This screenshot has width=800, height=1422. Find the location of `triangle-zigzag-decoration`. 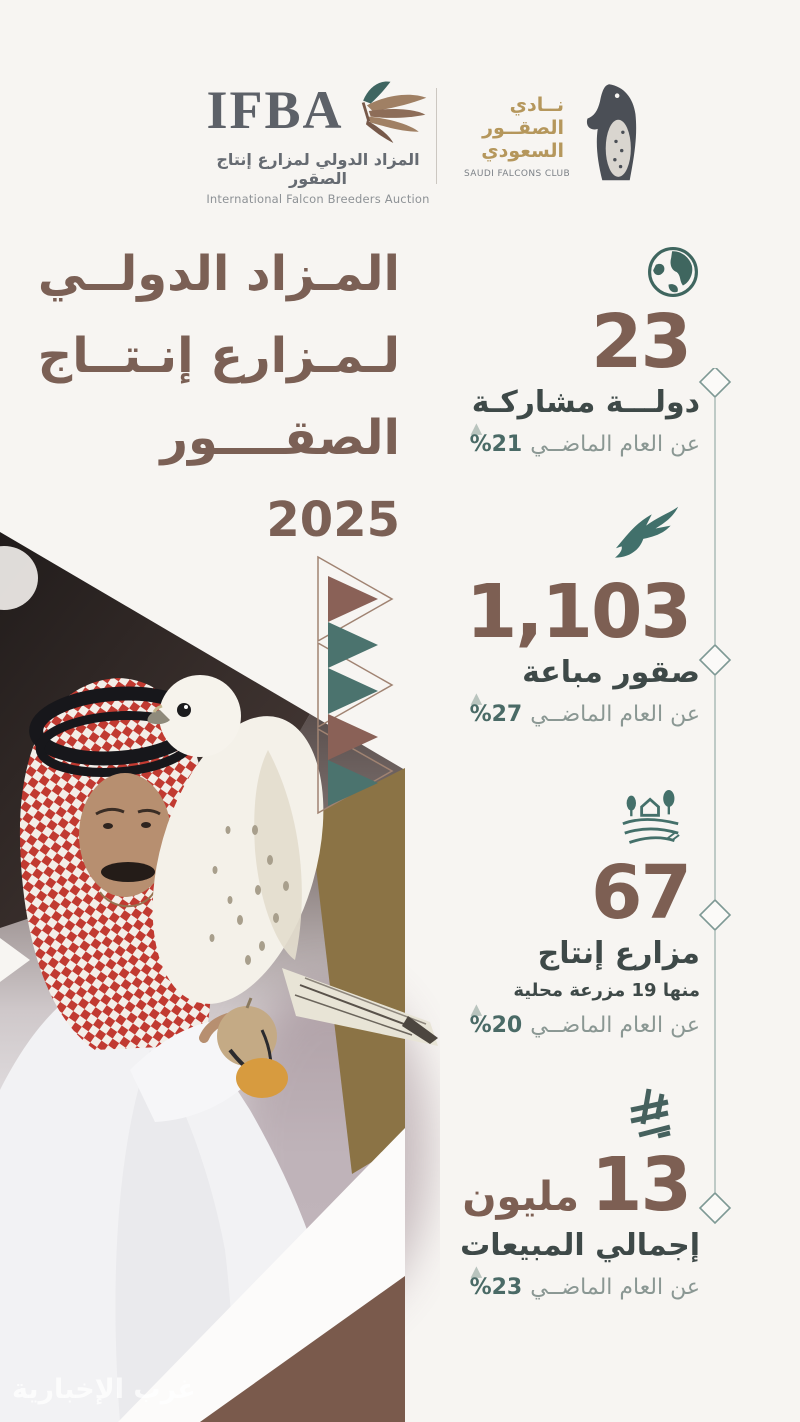

triangle-zigzag-decoration is located at coordinates (355, 685).